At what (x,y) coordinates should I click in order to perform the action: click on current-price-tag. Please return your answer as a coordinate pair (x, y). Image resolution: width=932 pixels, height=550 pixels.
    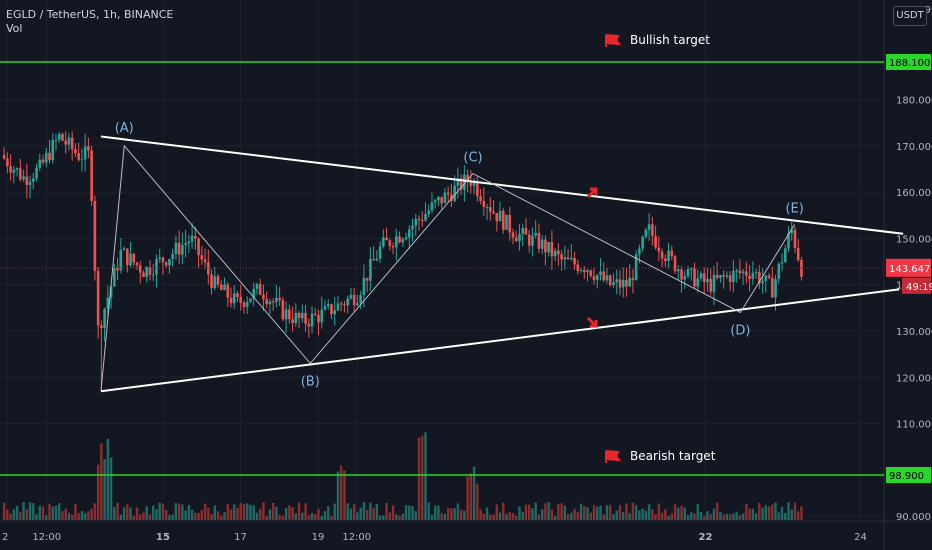
    Looking at the image, I should click on (908, 267).